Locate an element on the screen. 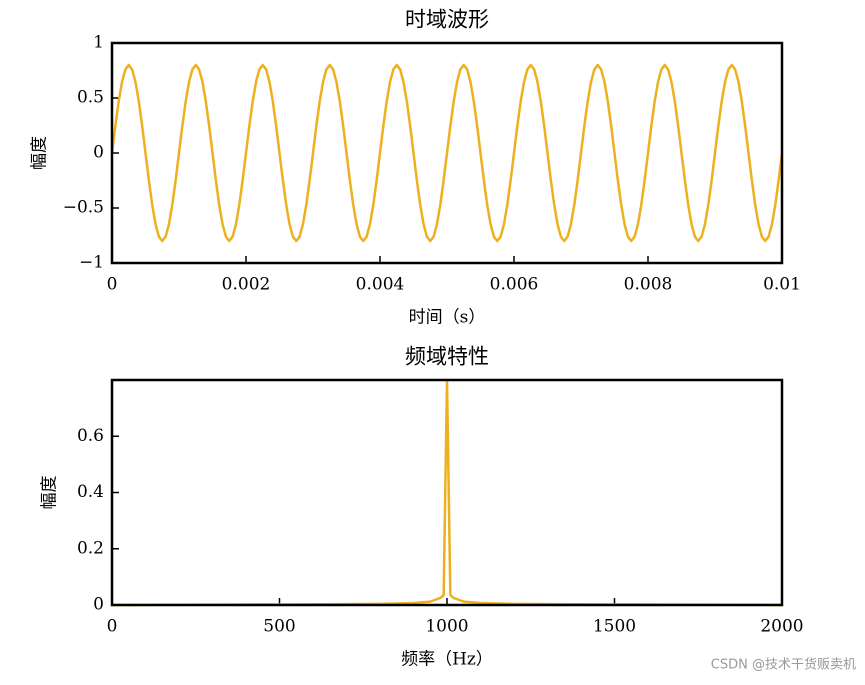 This screenshot has height=685, width=865. x-tick-label: 2000 is located at coordinates (781, 627).